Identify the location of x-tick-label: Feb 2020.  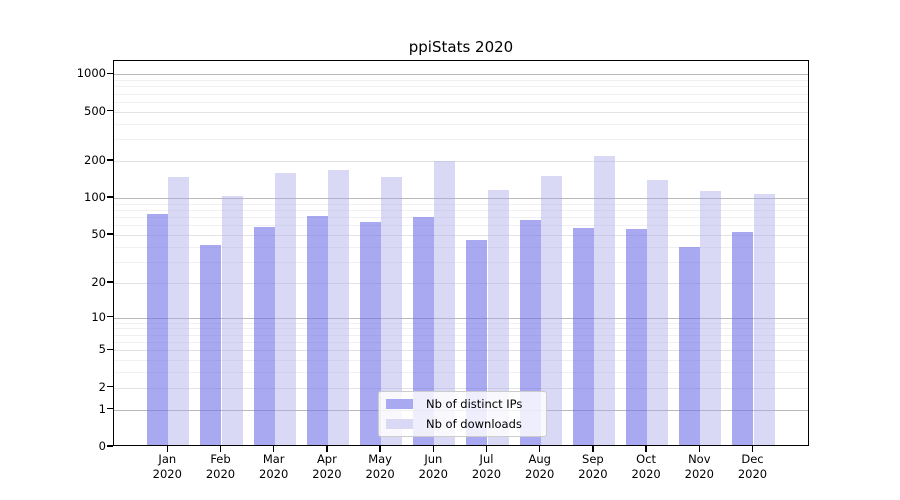
(220, 466).